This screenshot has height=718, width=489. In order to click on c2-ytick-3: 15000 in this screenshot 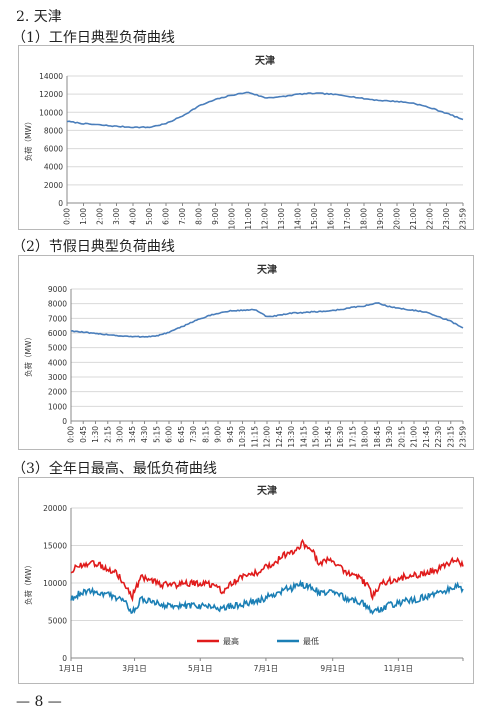, I will do `click(55, 546)`.